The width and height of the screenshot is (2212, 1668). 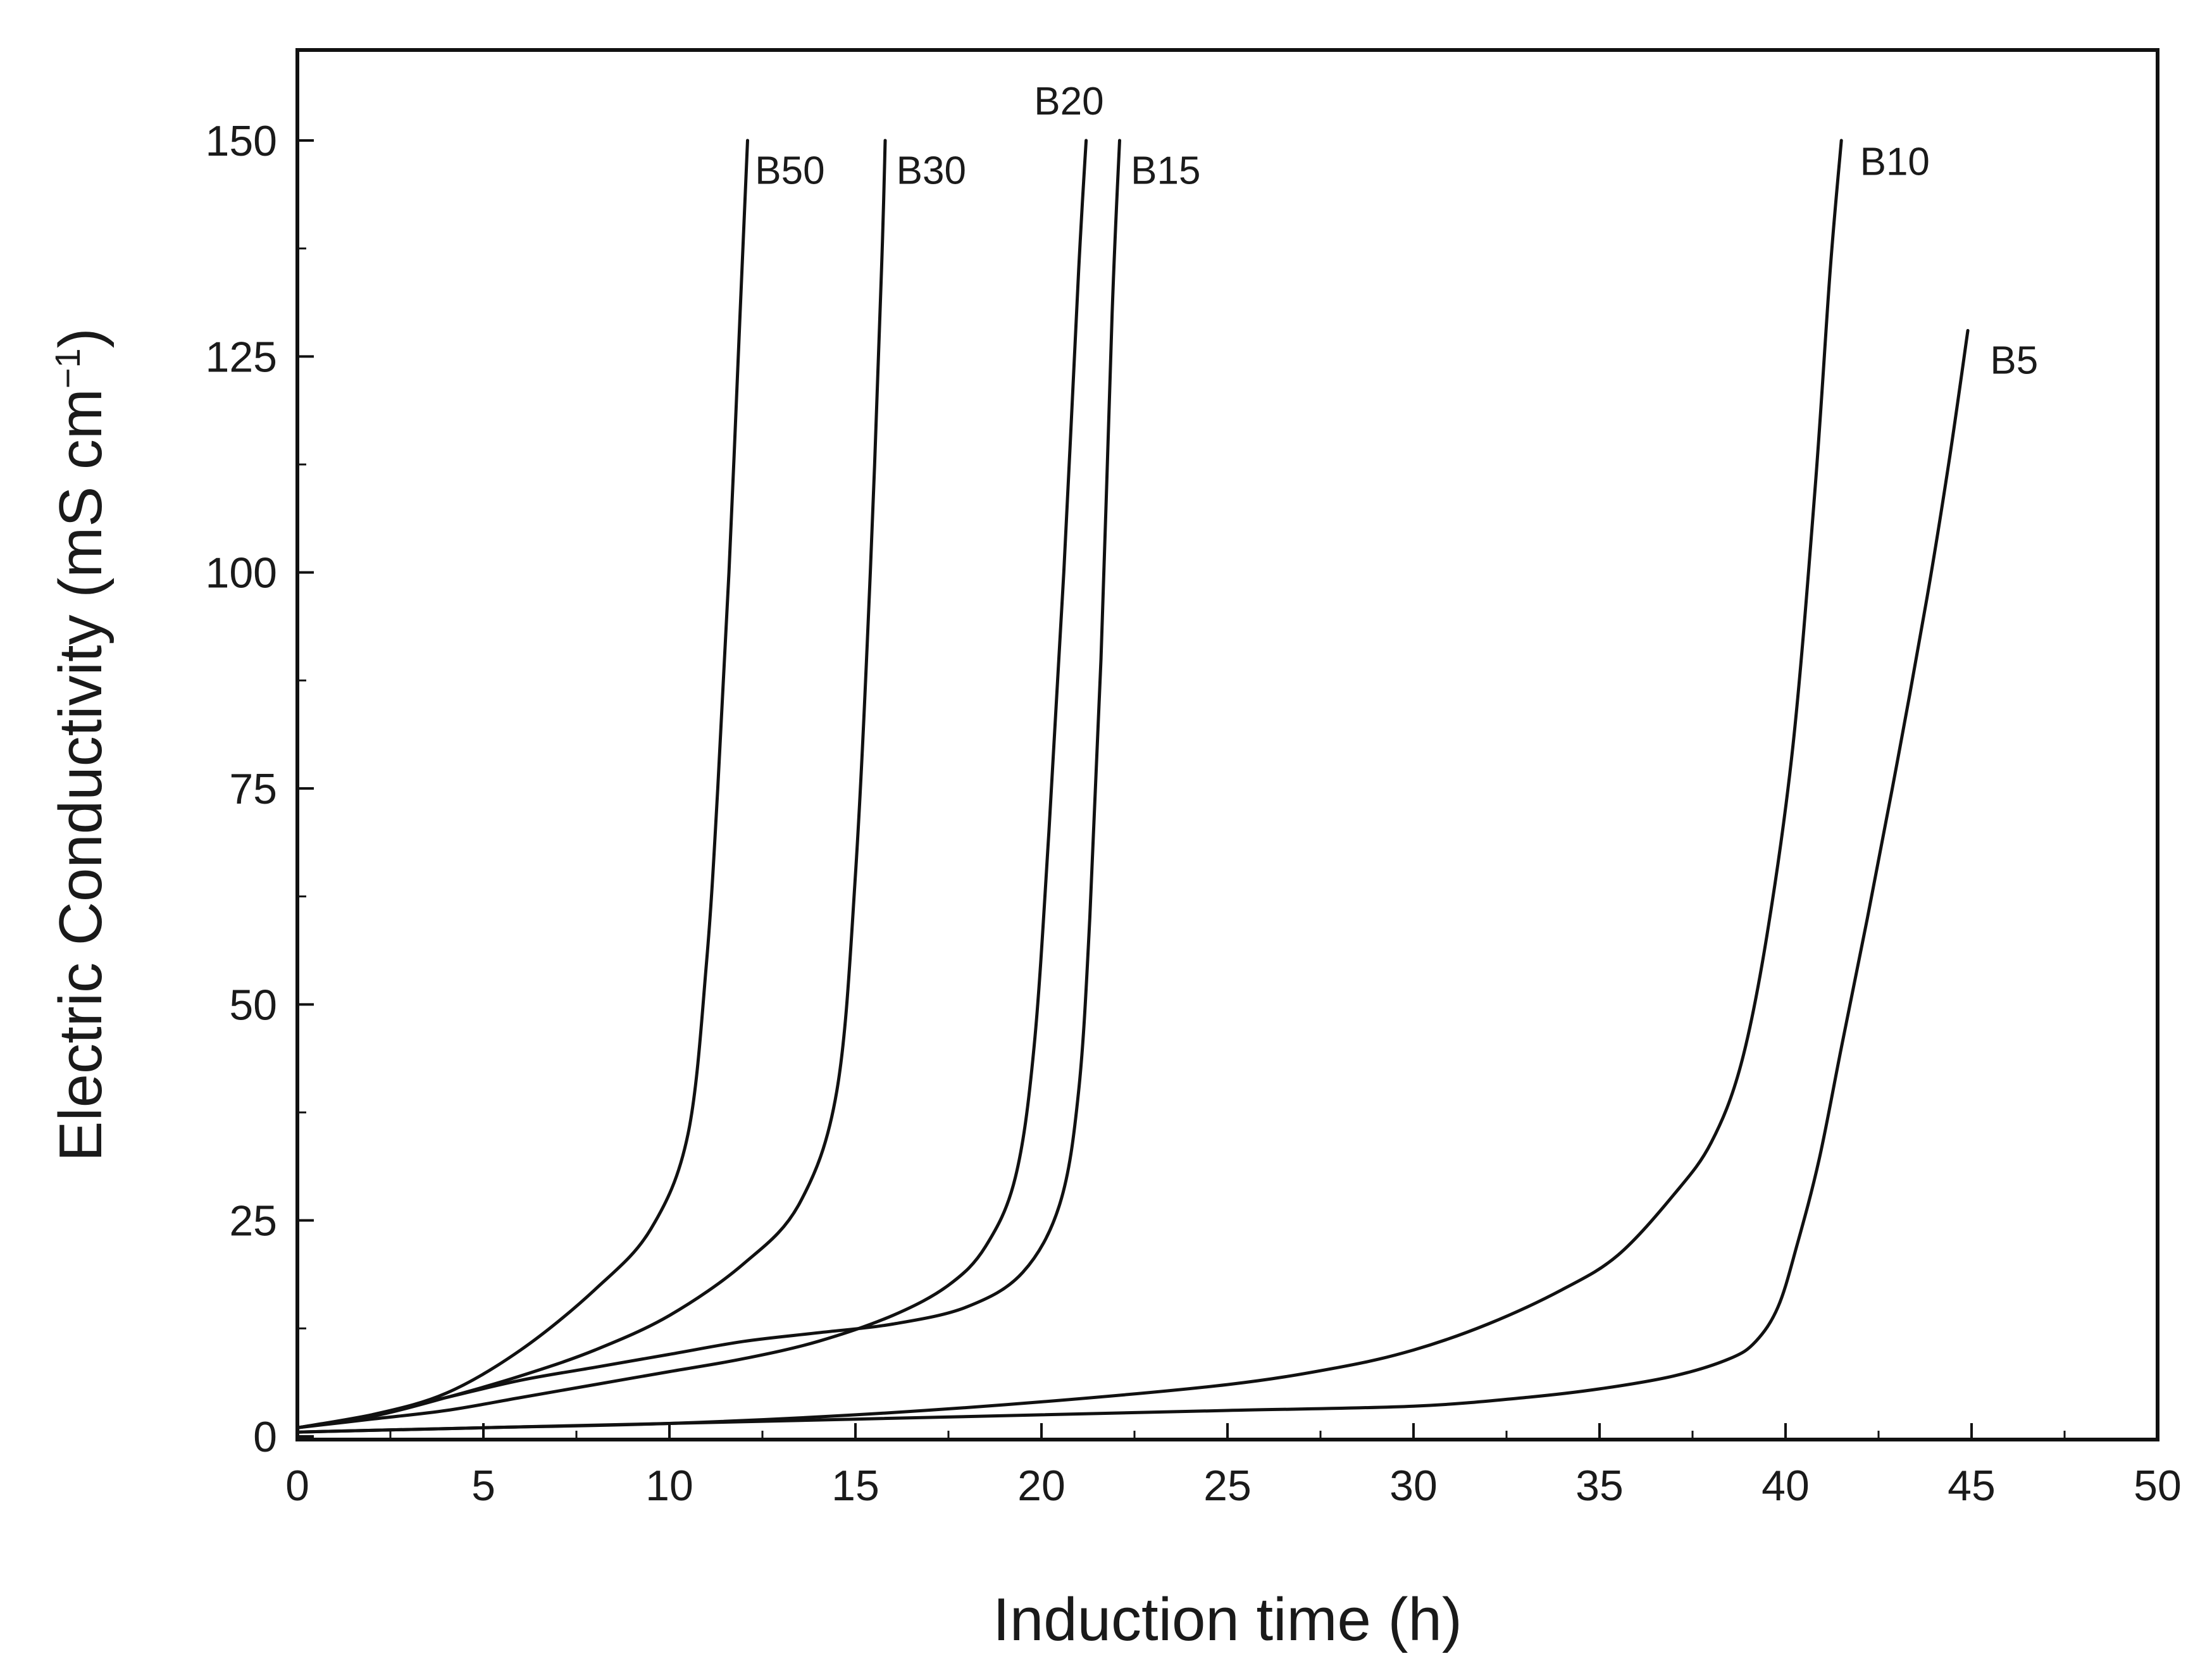 What do you see at coordinates (2014, 361) in the screenshot?
I see `series-label-b5: B5` at bounding box center [2014, 361].